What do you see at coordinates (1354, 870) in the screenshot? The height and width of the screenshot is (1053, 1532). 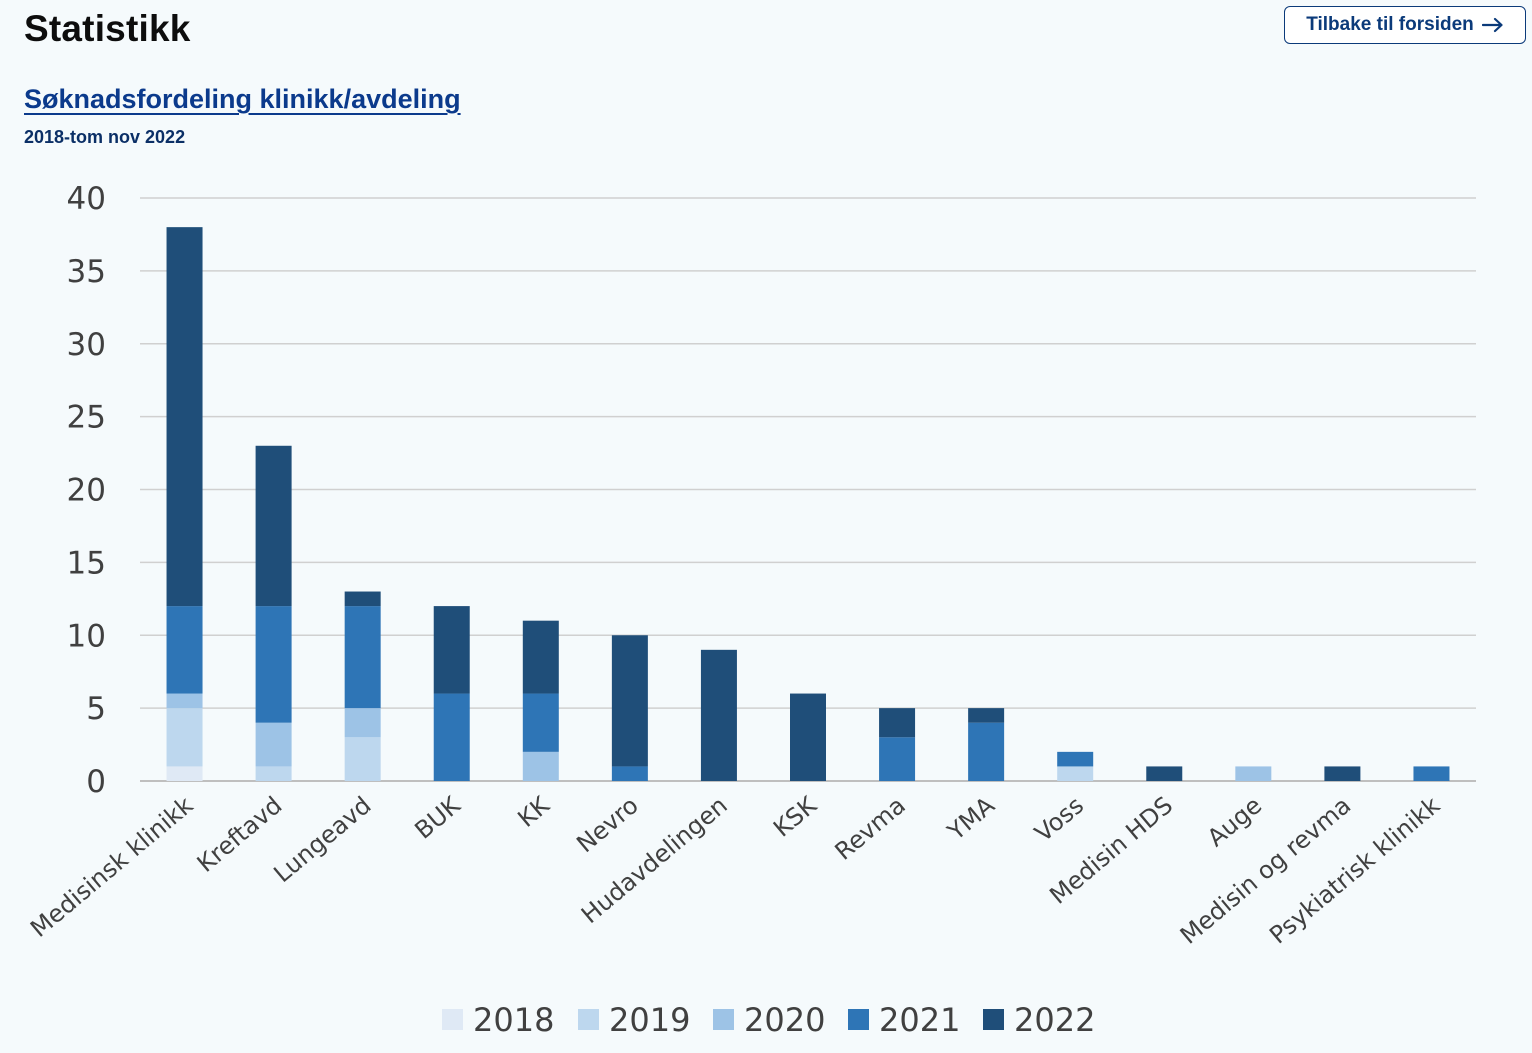 I see `x-tick-label: Psykiatrisk klinikk` at bounding box center [1354, 870].